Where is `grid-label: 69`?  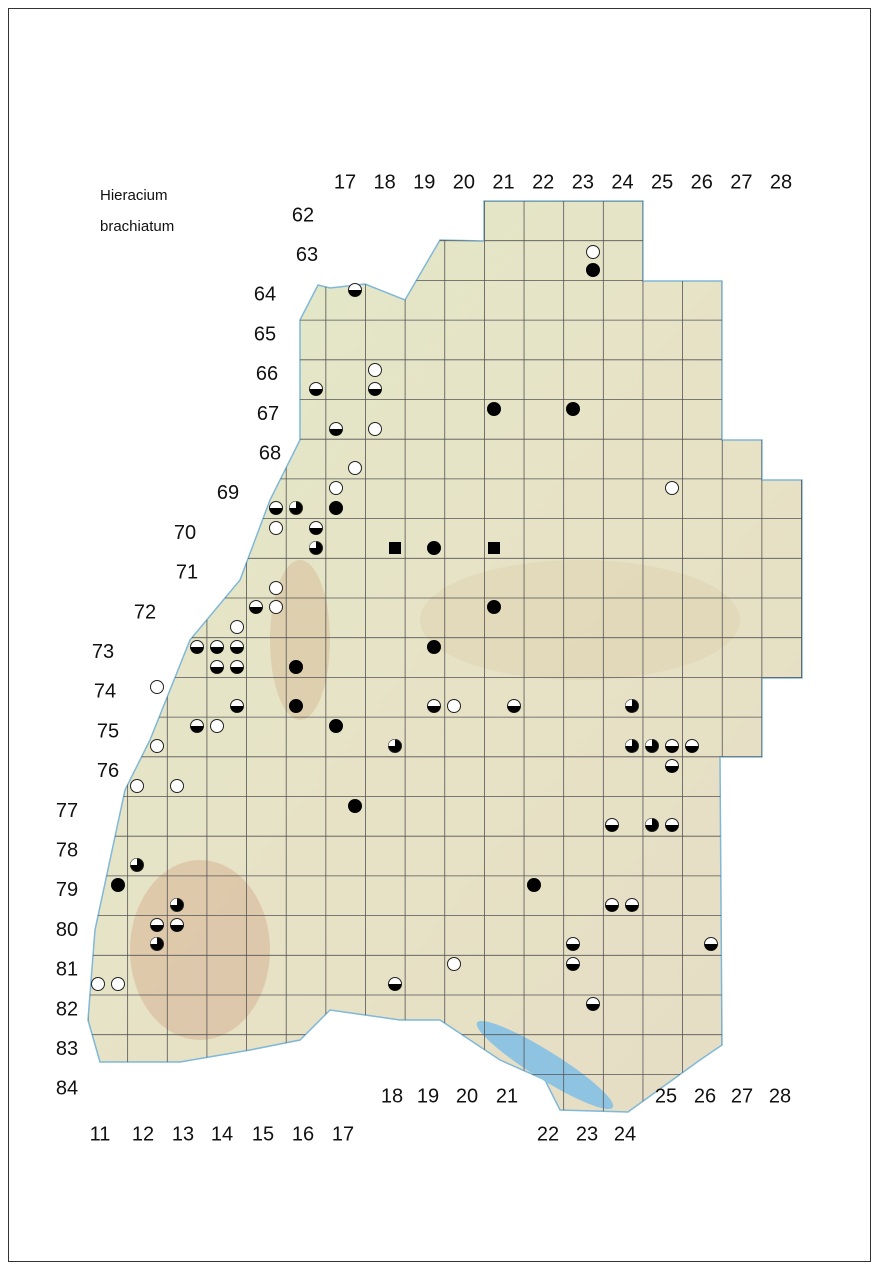 grid-label: 69 is located at coordinates (228, 493).